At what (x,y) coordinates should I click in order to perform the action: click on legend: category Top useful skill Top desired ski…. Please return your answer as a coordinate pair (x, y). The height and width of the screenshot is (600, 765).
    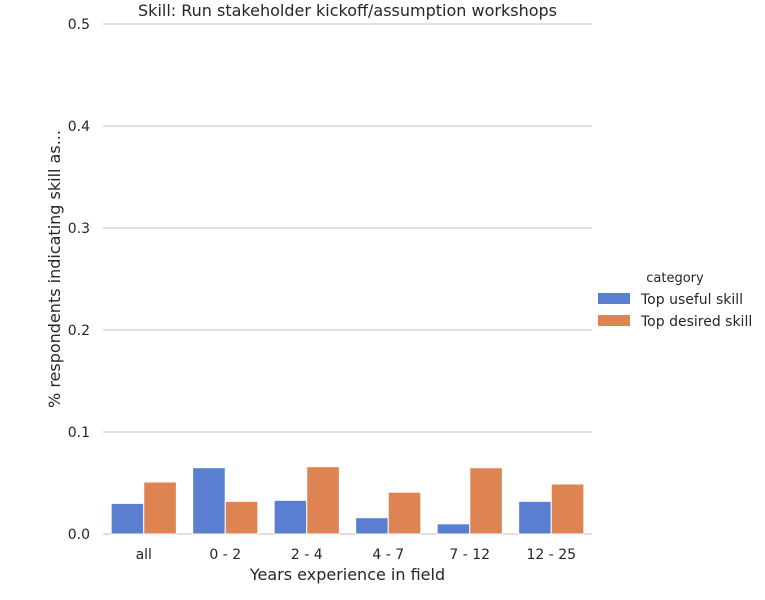
    Looking at the image, I should click on (675, 300).